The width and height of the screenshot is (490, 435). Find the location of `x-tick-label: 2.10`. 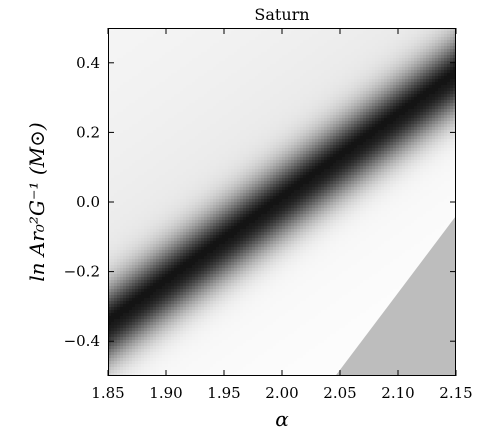

x-tick-label: 2.10 is located at coordinates (397, 393).